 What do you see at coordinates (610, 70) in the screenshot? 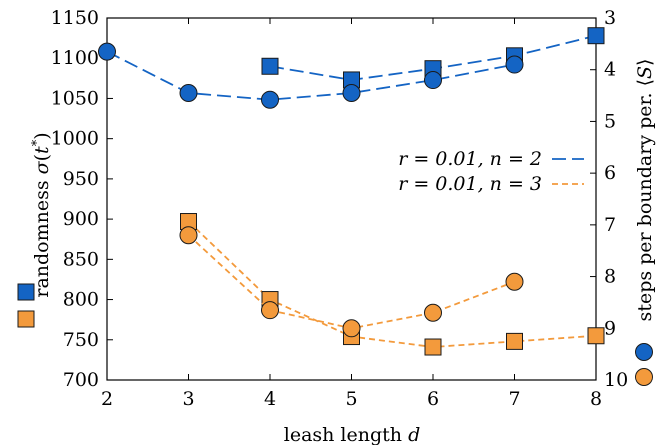
I see `y-tick-label-right: 4` at bounding box center [610, 70].